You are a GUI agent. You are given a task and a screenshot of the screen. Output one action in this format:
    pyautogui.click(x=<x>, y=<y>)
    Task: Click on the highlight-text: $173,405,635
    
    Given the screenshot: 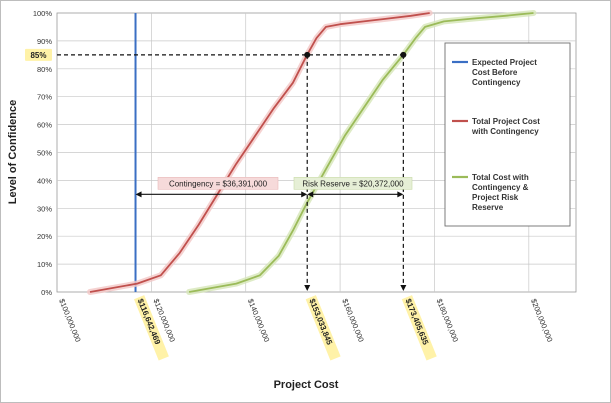 What is the action you would take?
    pyautogui.click(x=416, y=321)
    